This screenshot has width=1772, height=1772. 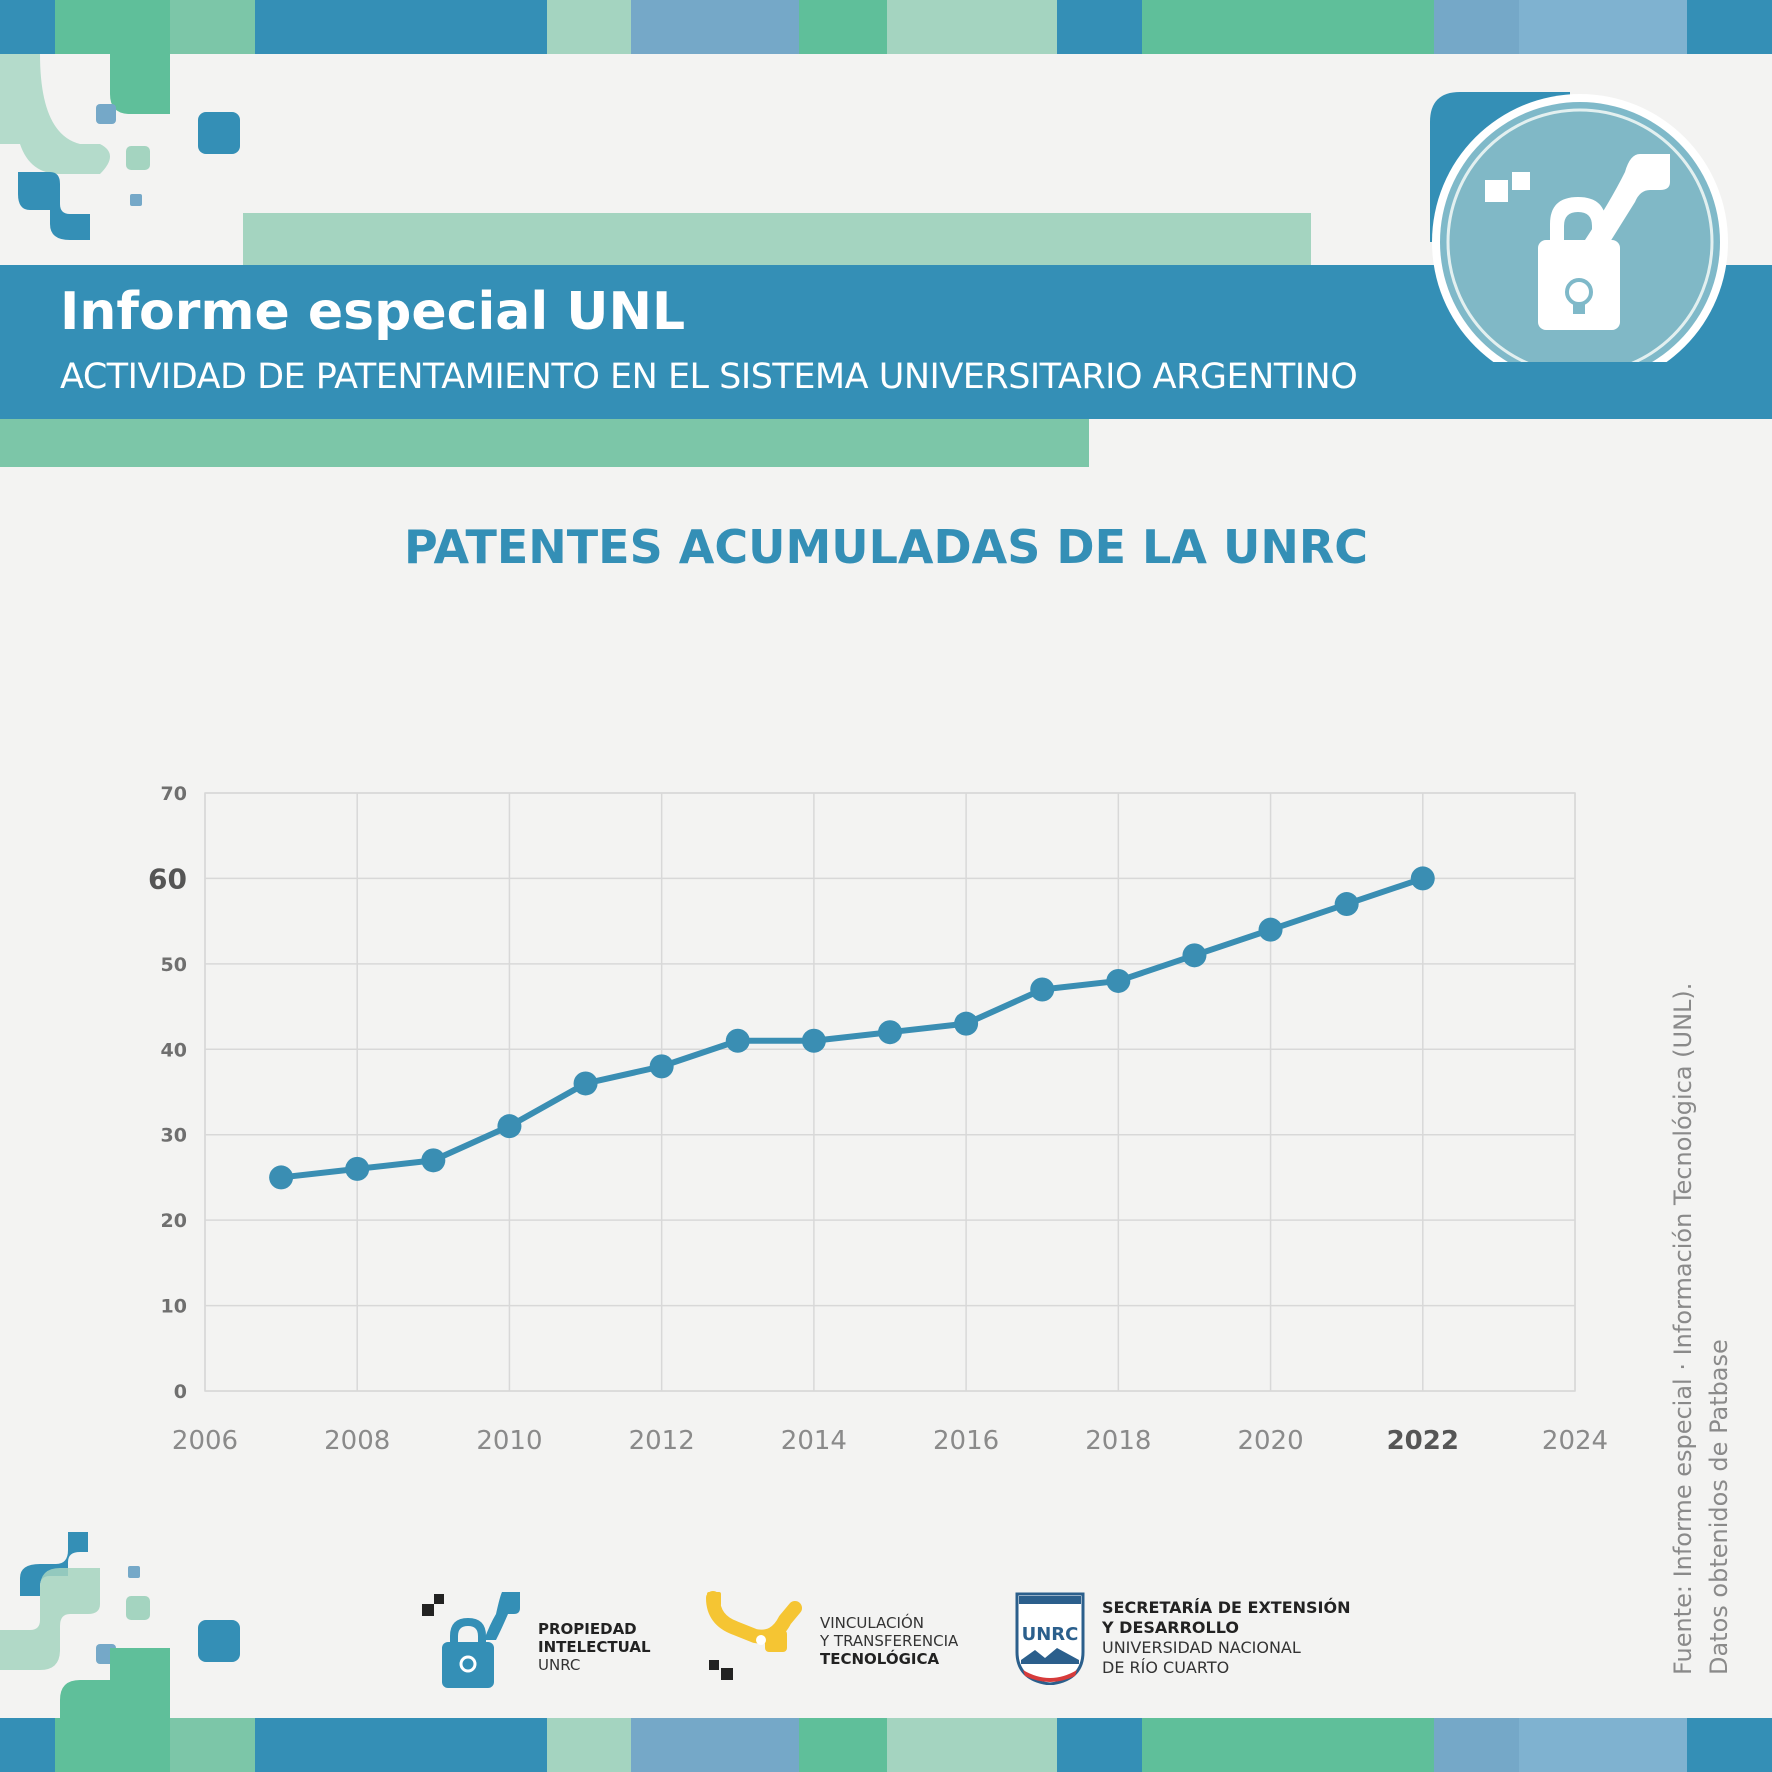 What do you see at coordinates (886, 547) in the screenshot?
I see `chart-title: PATENTES ACUMULADAS DE LA UNRC` at bounding box center [886, 547].